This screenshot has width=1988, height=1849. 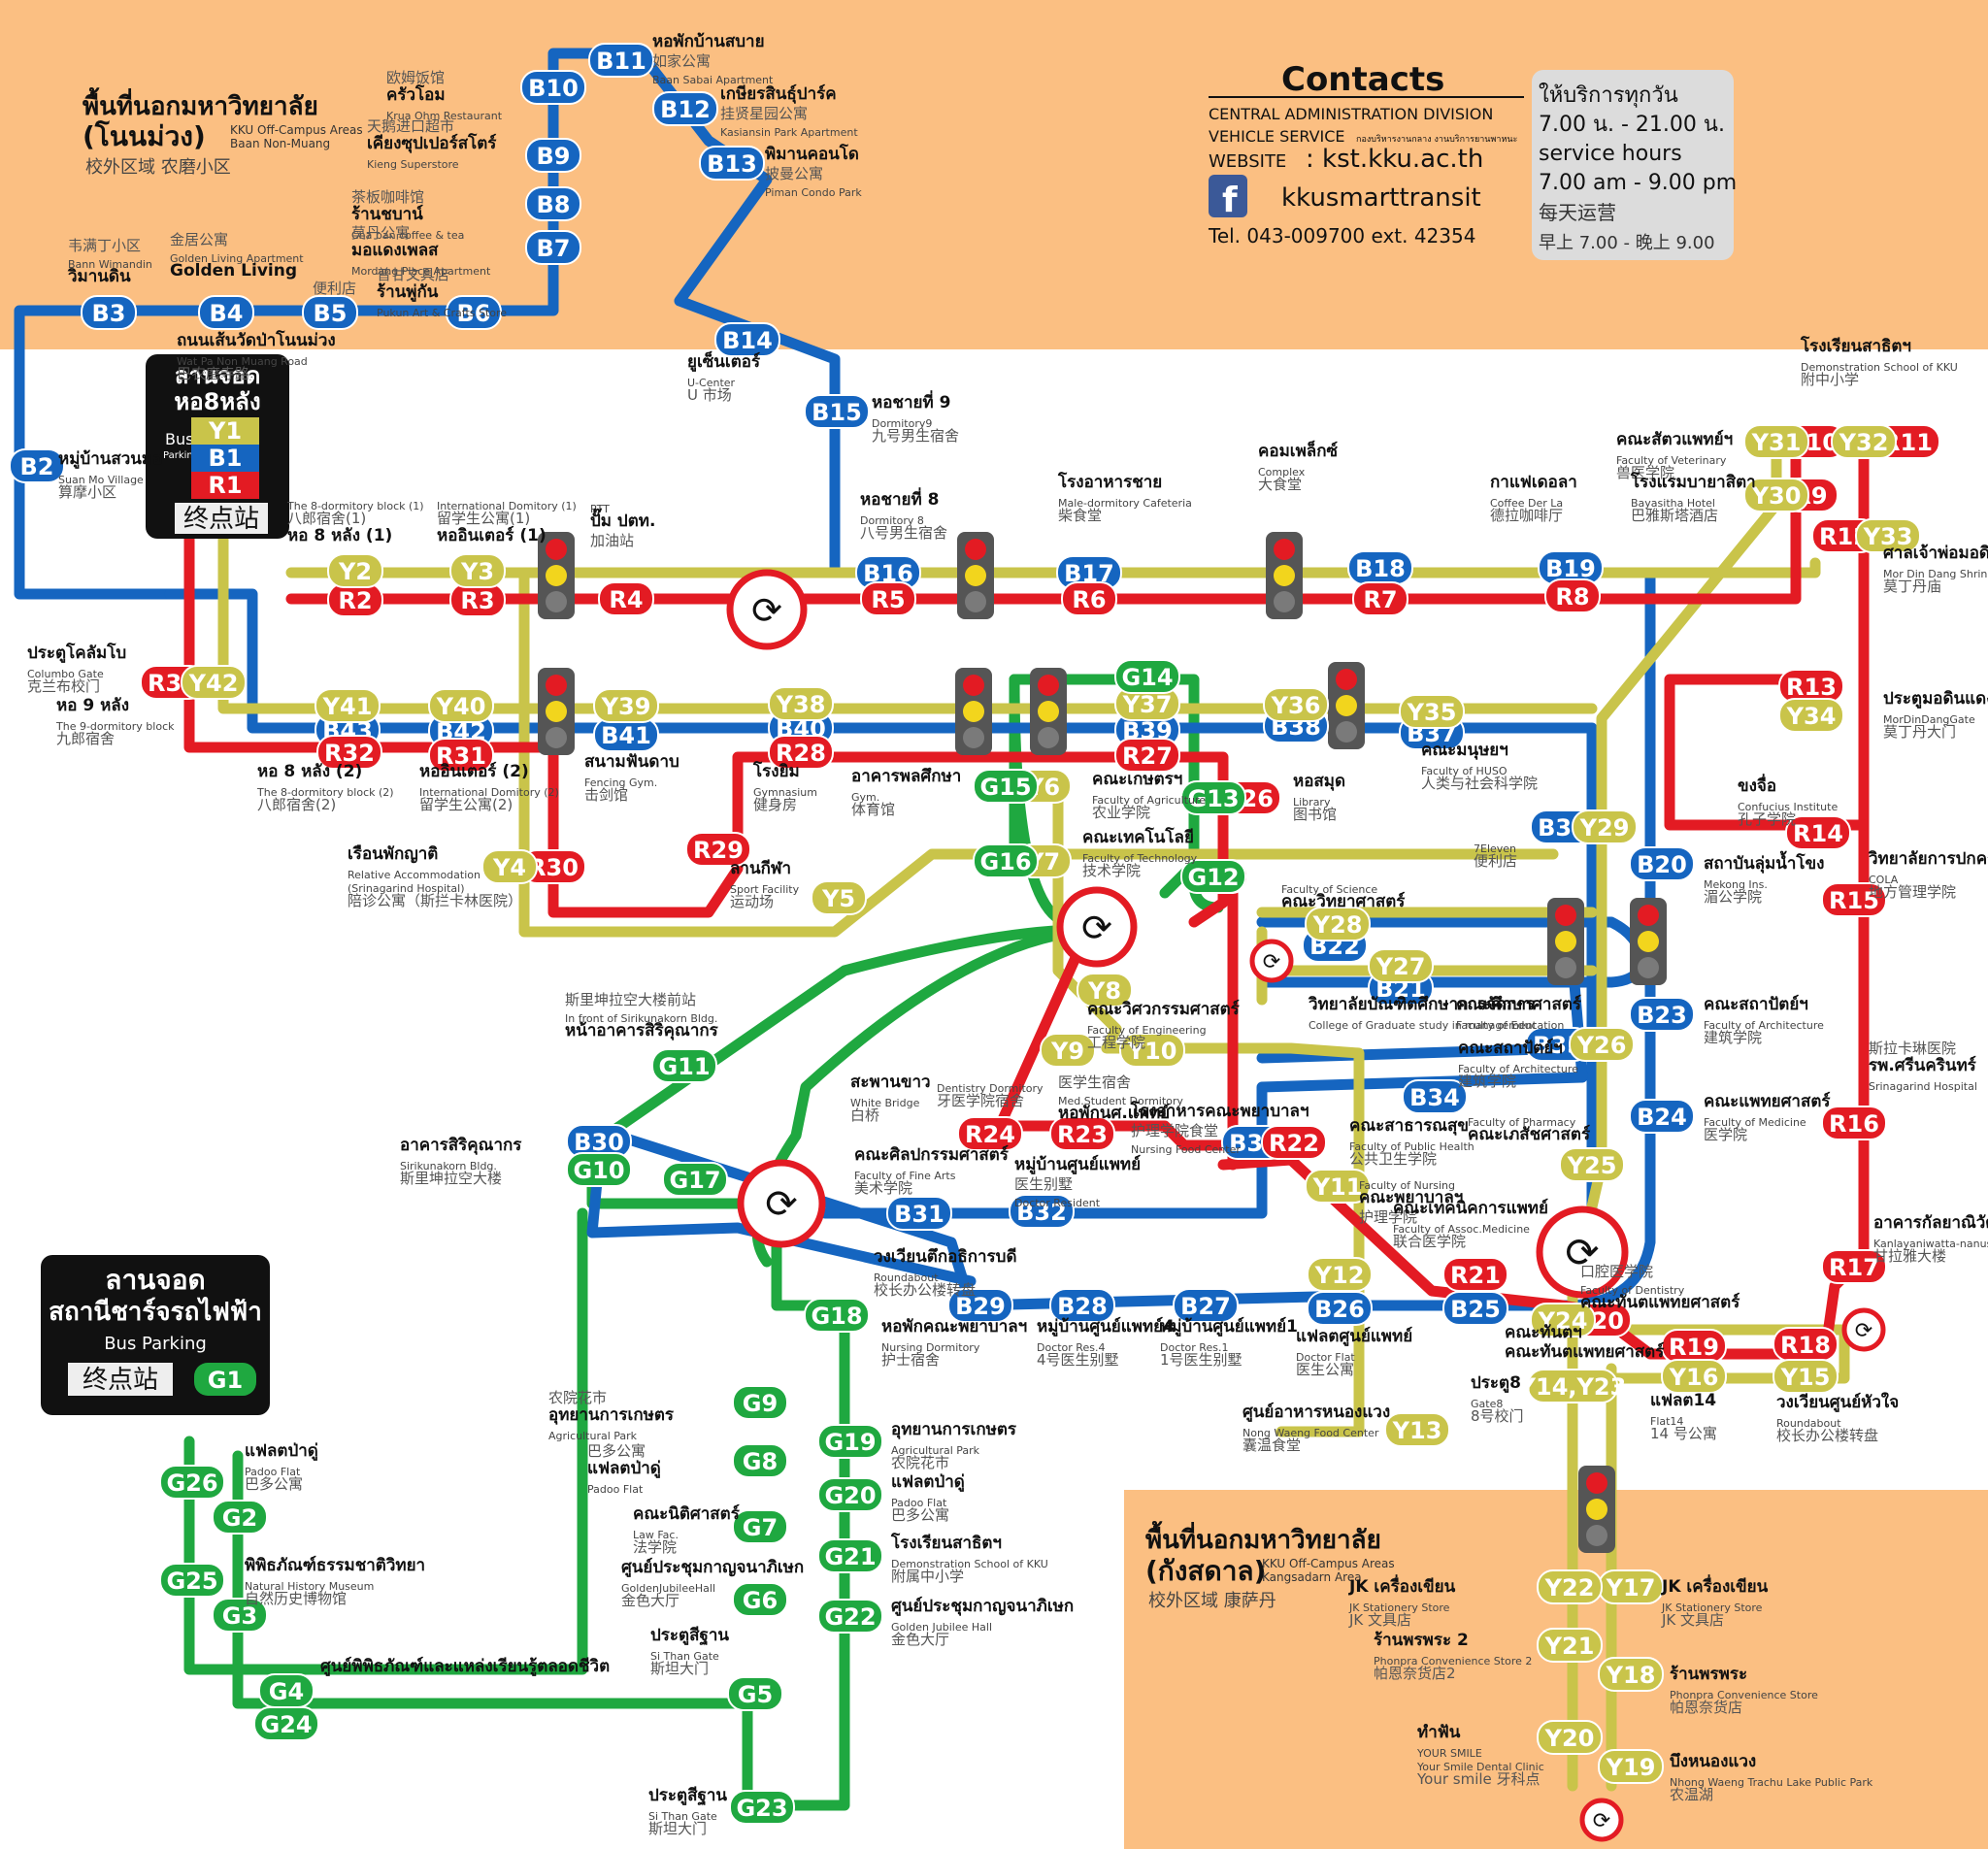 I want to click on station-r28: R28, so click(x=801, y=752).